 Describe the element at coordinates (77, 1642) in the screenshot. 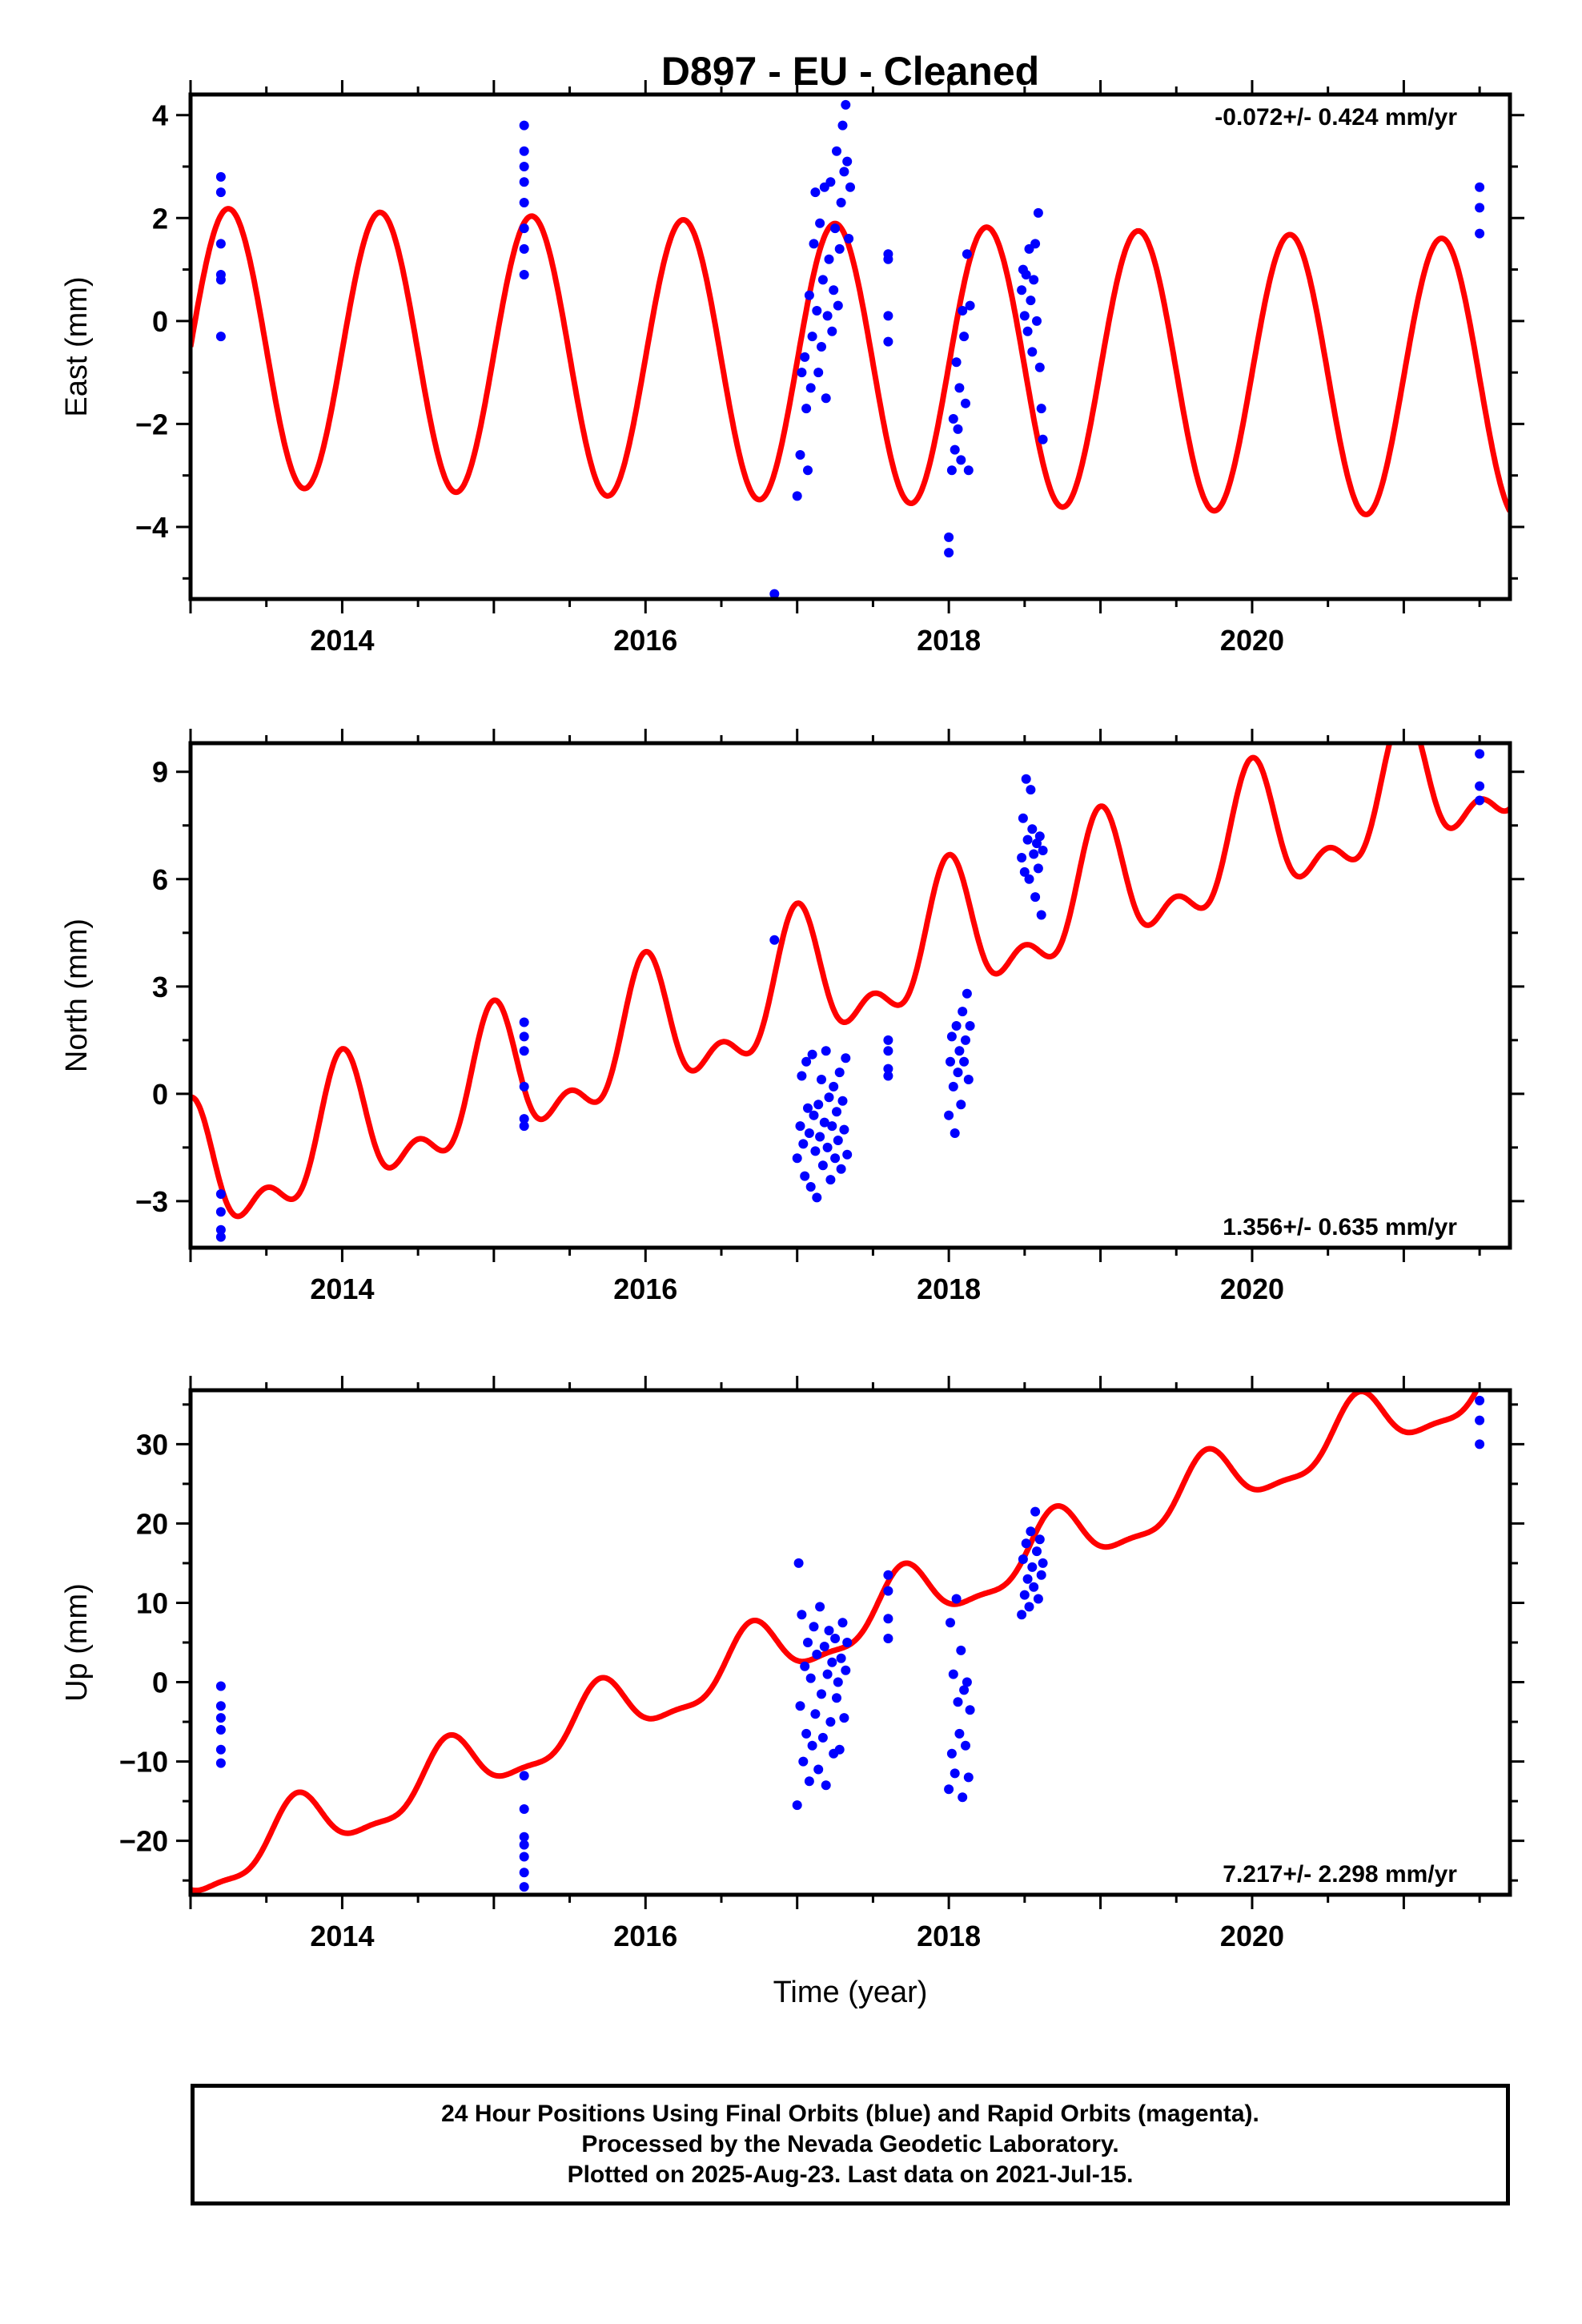

I see `y-axis-label: Up (mm)` at that location.